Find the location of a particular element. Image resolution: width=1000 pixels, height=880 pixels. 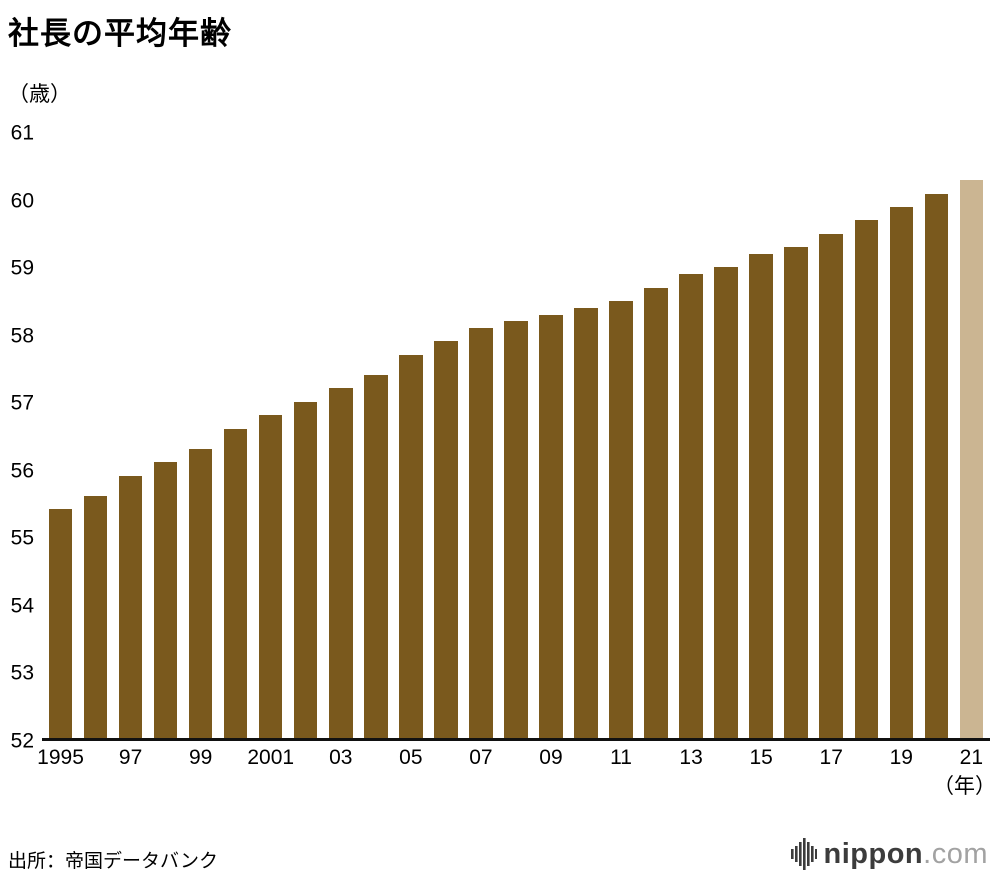

bar-slot: 19 is located at coordinates (901, 450).